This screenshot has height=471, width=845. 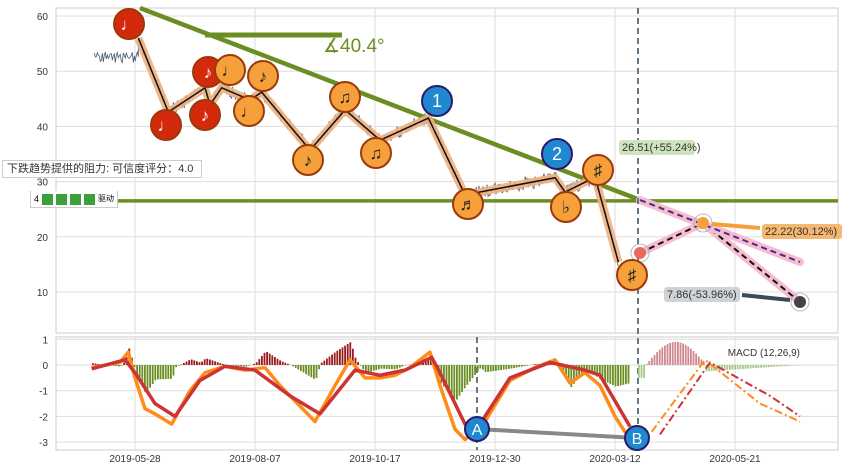 I want to click on target-ring, so click(x=800, y=302).